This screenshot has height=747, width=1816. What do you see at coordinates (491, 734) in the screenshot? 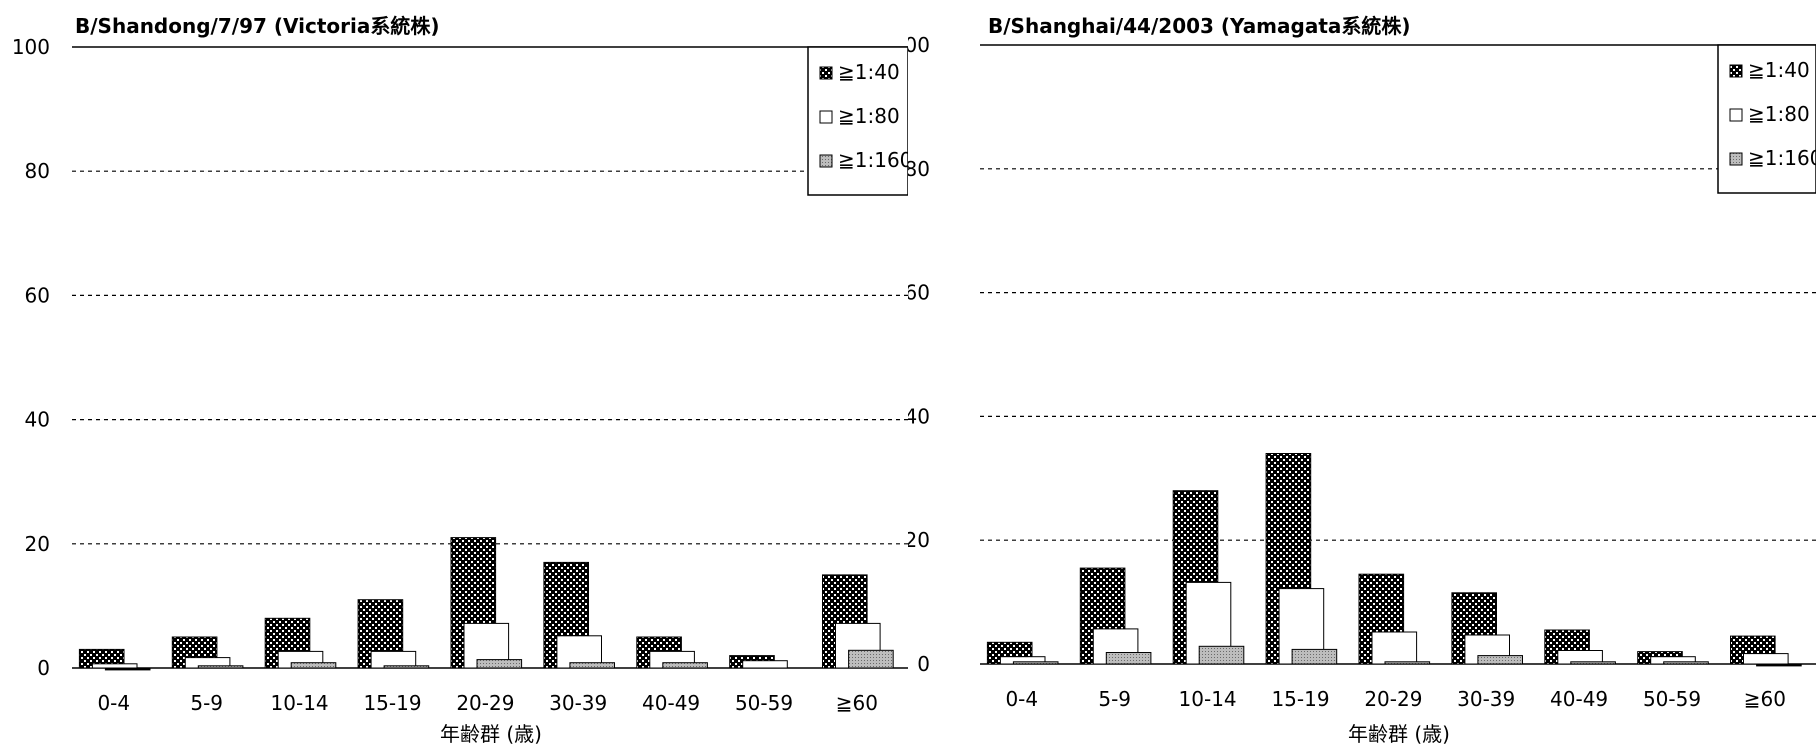
I see `chart-left-x-axis-label: 年齢群 (歳)` at bounding box center [491, 734].